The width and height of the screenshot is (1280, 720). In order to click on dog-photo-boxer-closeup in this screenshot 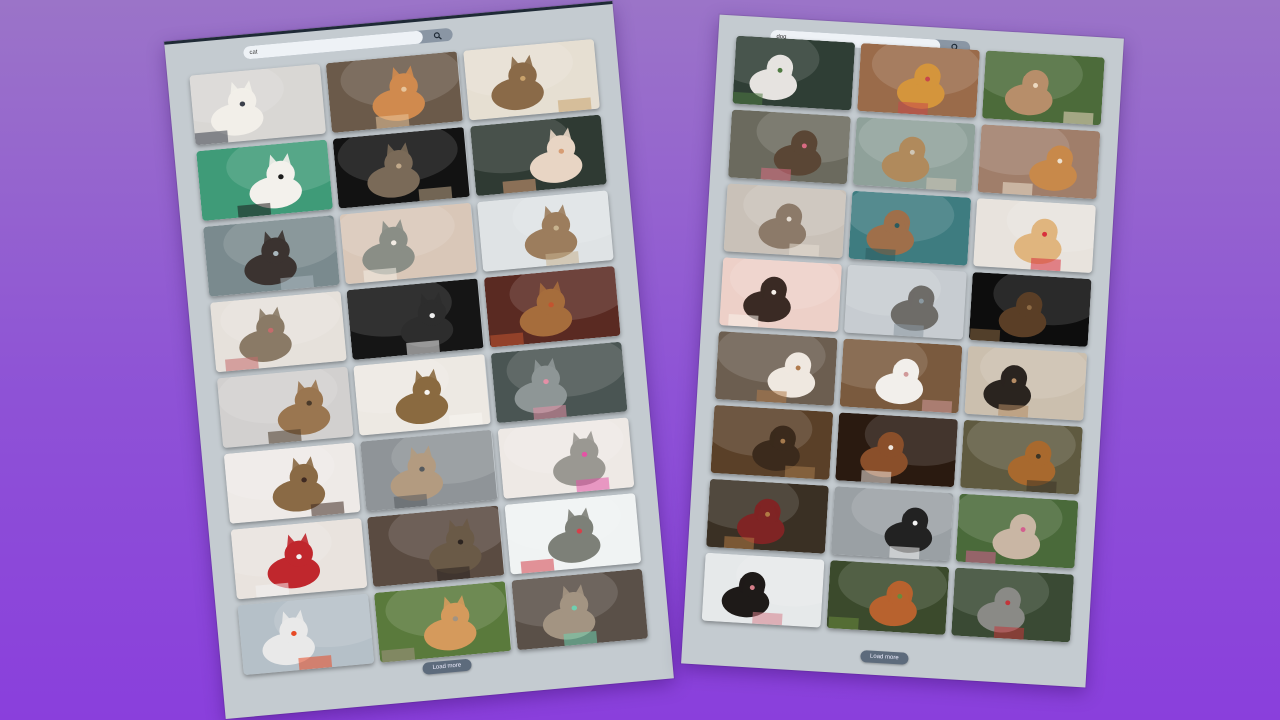, I will do `click(897, 450)`.